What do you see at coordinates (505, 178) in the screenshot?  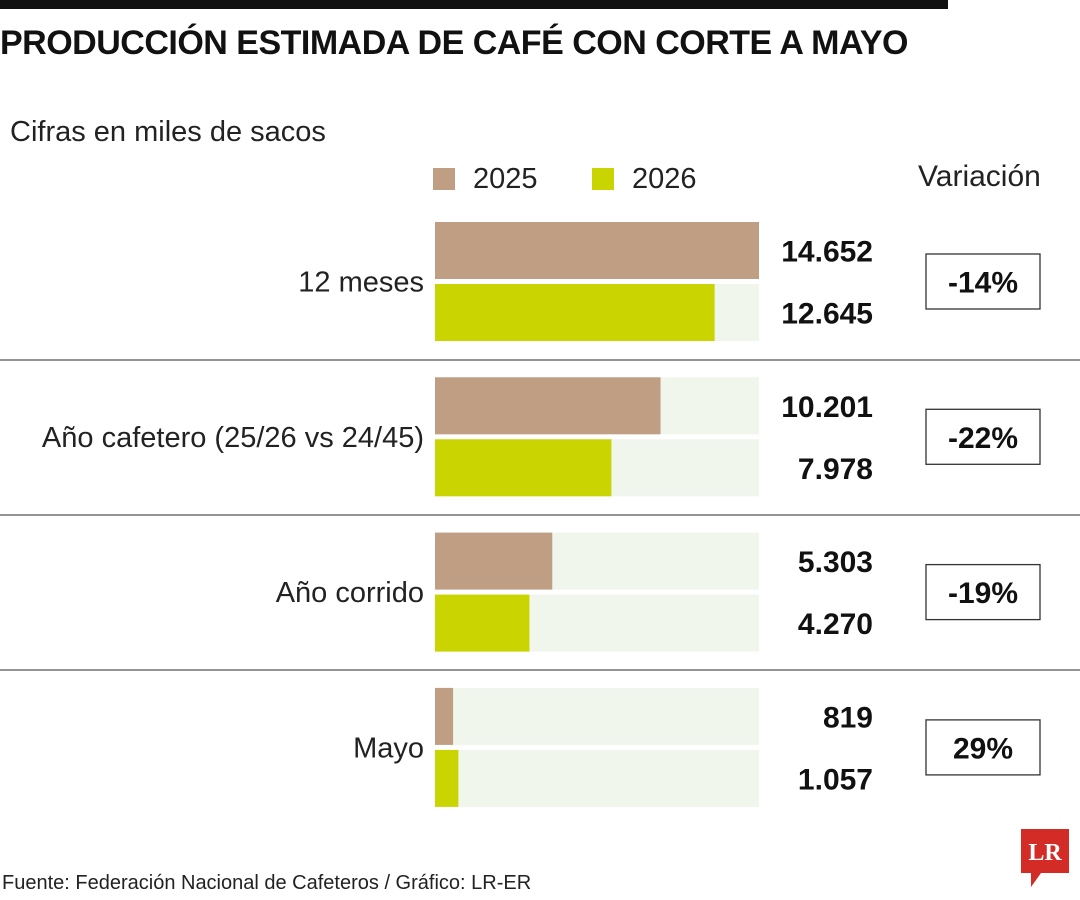 I see `legend-label-2025: 2025` at bounding box center [505, 178].